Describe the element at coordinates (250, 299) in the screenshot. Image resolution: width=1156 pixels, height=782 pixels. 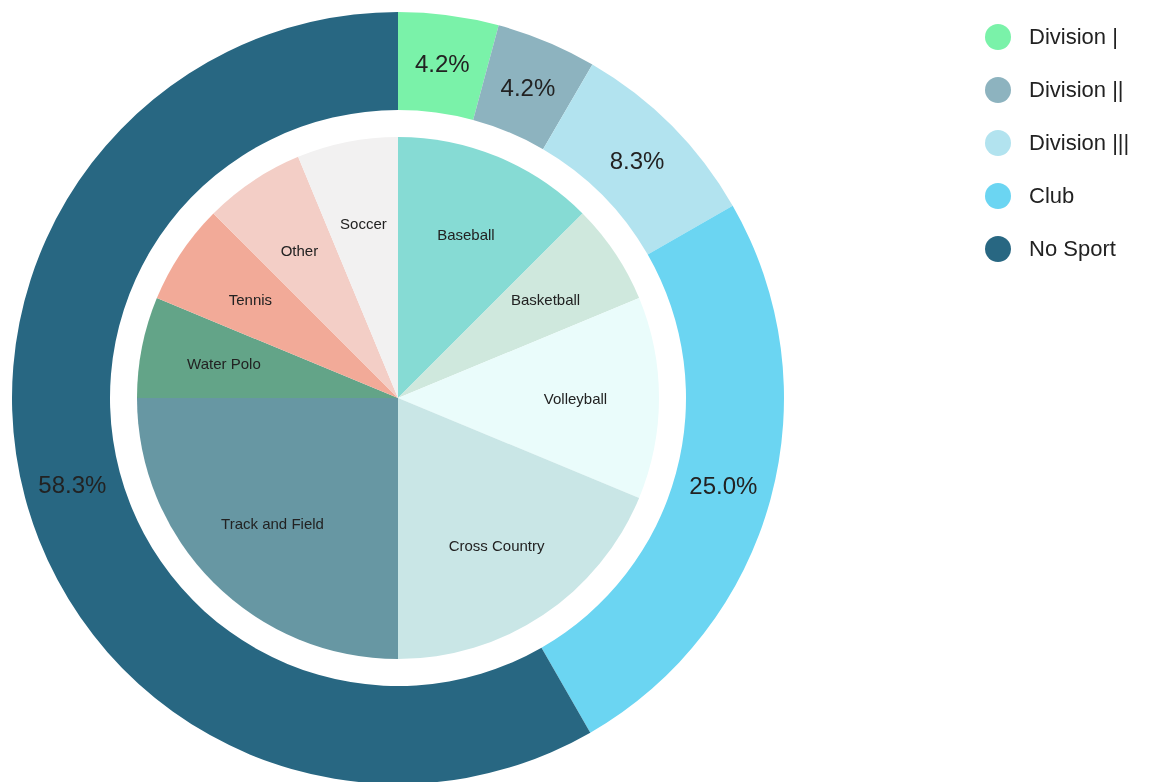
I see `slice-label: Tennis` at that location.